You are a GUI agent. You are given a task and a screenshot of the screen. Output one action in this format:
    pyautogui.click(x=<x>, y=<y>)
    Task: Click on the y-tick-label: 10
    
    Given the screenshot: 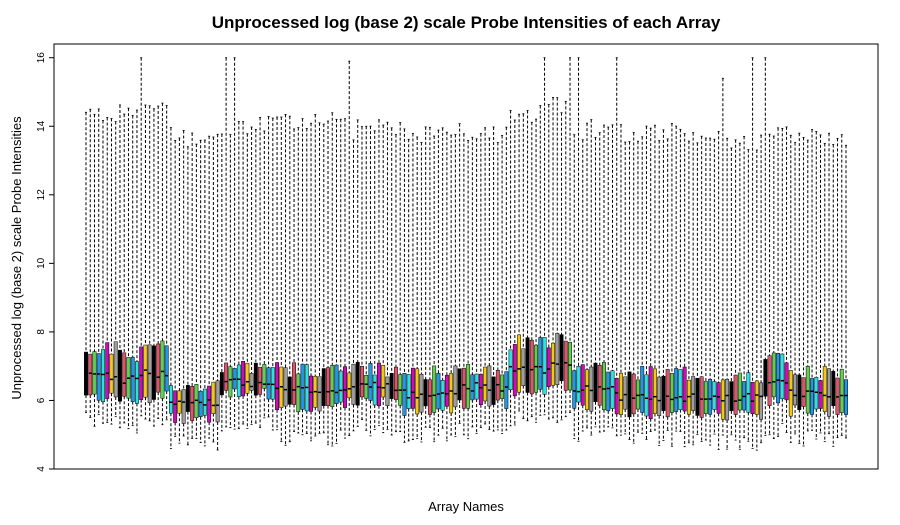 What is the action you would take?
    pyautogui.click(x=41, y=263)
    